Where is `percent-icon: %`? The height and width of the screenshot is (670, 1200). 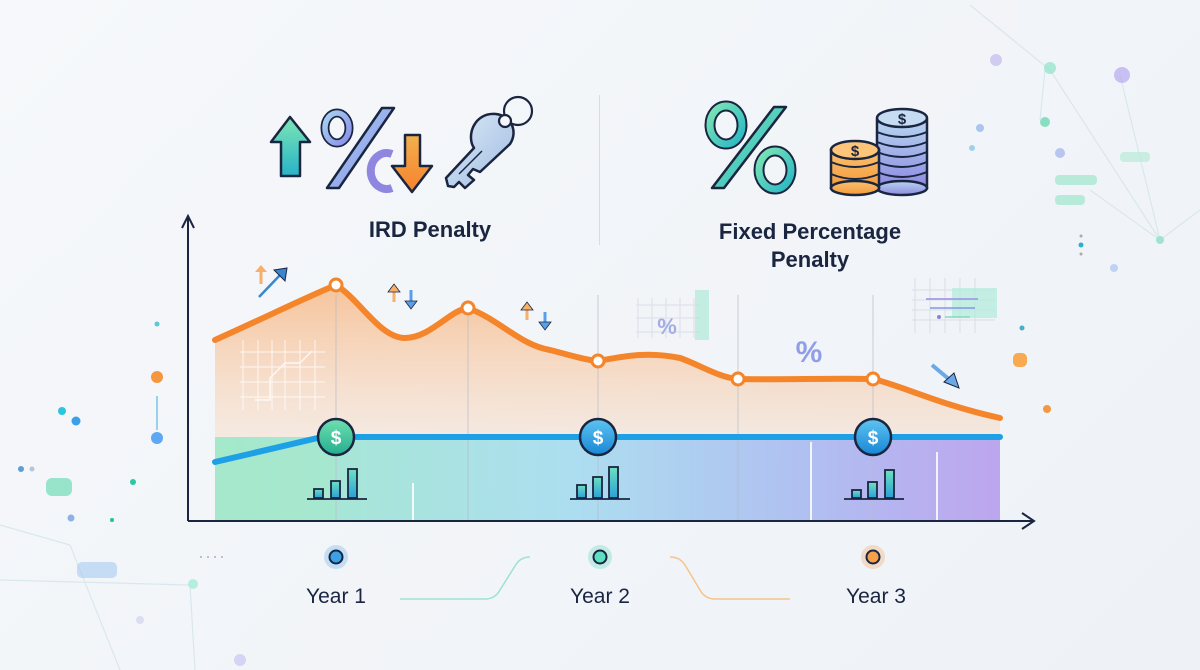 percent-icon: % is located at coordinates (809, 352).